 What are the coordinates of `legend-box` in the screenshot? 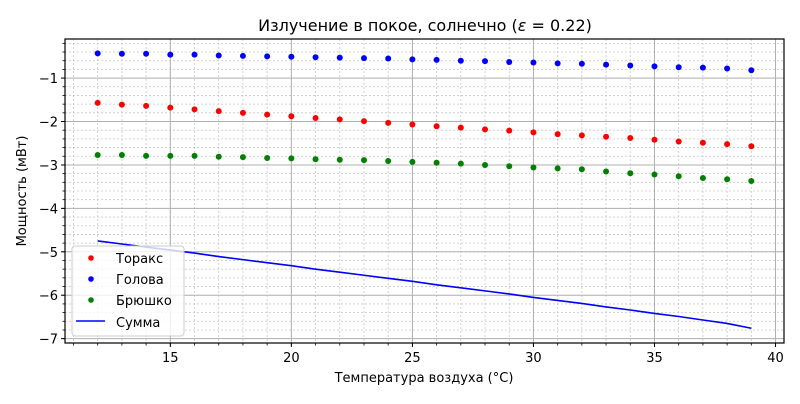 It's located at (128, 291).